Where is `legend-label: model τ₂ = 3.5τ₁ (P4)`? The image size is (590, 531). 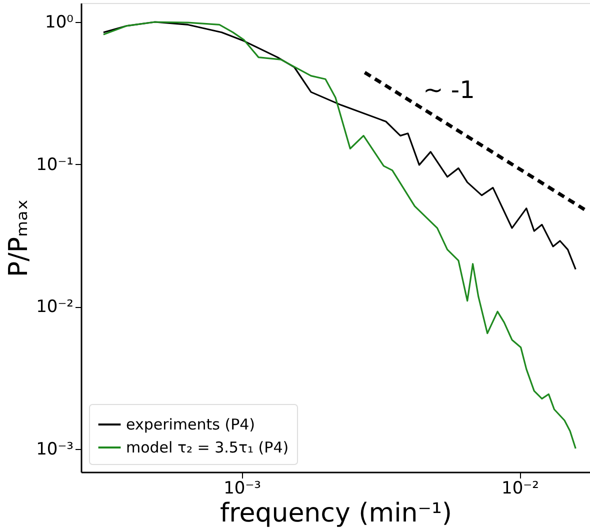 legend-label: model τ₂ = 3.5τ₁ (P4) is located at coordinates (207, 447).